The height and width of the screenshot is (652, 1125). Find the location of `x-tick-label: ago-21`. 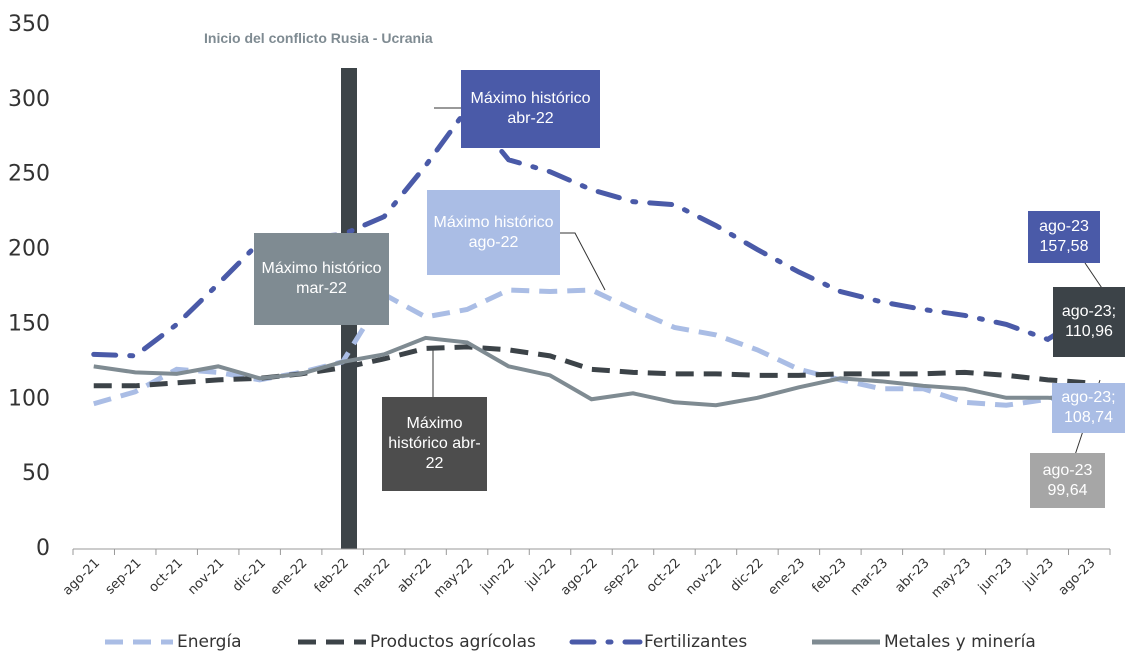

x-tick-label: ago-21 is located at coordinates (81, 577).